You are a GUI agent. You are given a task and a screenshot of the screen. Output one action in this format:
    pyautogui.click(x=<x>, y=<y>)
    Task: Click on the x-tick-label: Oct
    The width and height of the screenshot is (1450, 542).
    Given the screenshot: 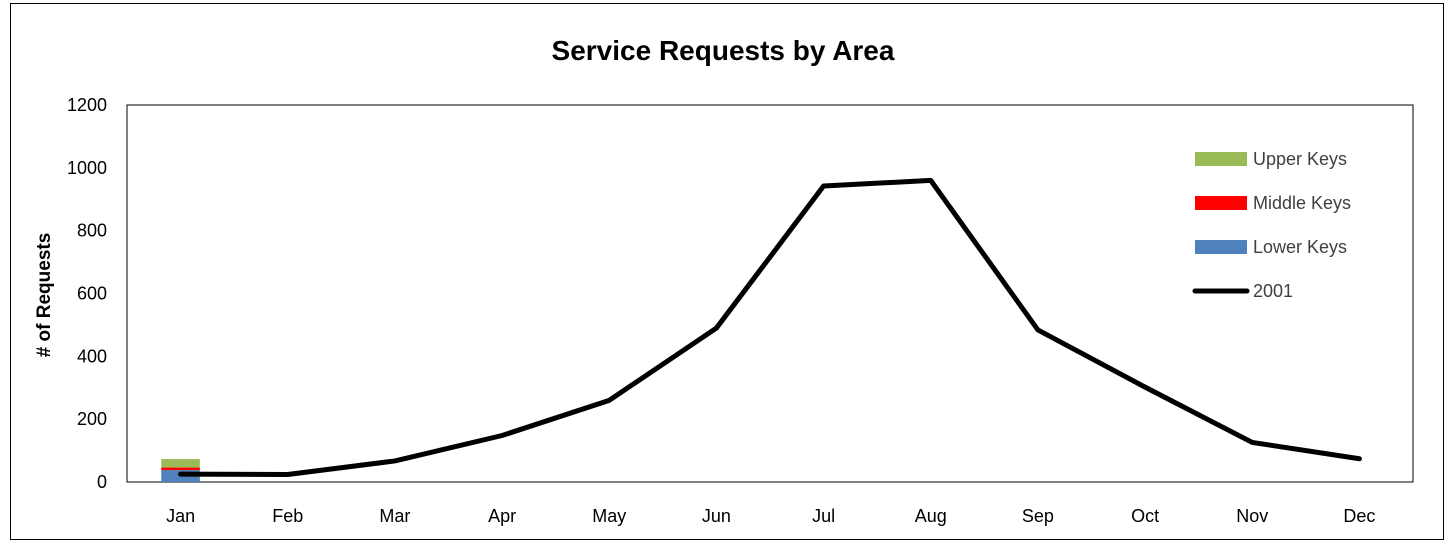 What is the action you would take?
    pyautogui.click(x=1145, y=516)
    